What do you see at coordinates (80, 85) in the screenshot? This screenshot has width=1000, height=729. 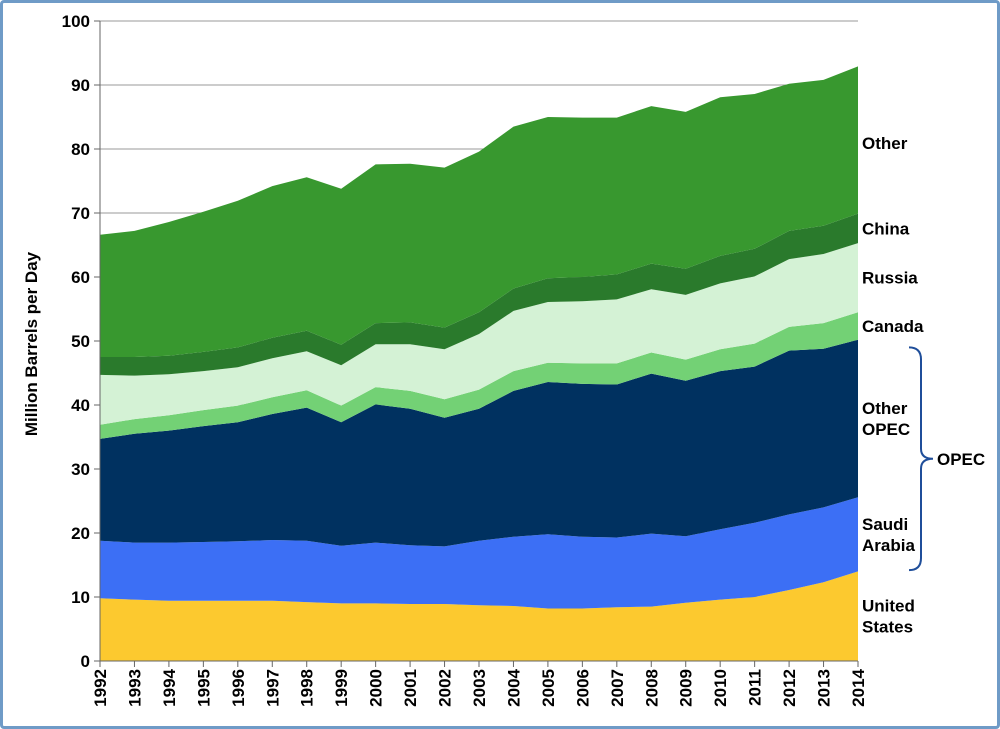 I see `y-tick-label-90: 90` at bounding box center [80, 85].